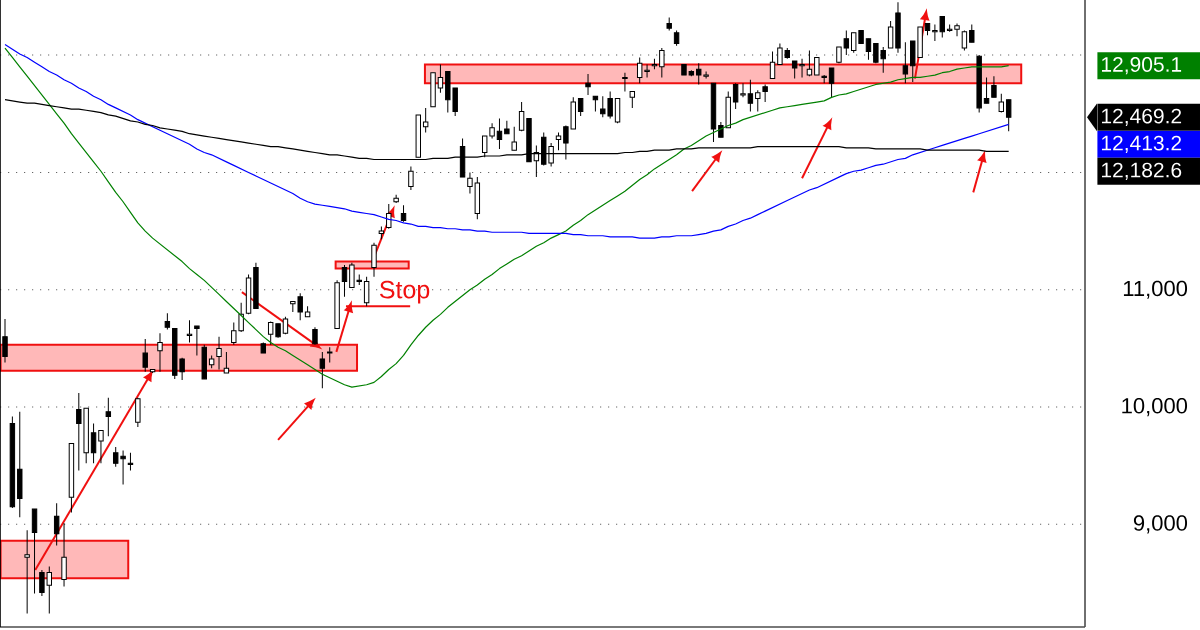  What do you see at coordinates (1142, 66) in the screenshot?
I see `text: 12,905.1` at bounding box center [1142, 66].